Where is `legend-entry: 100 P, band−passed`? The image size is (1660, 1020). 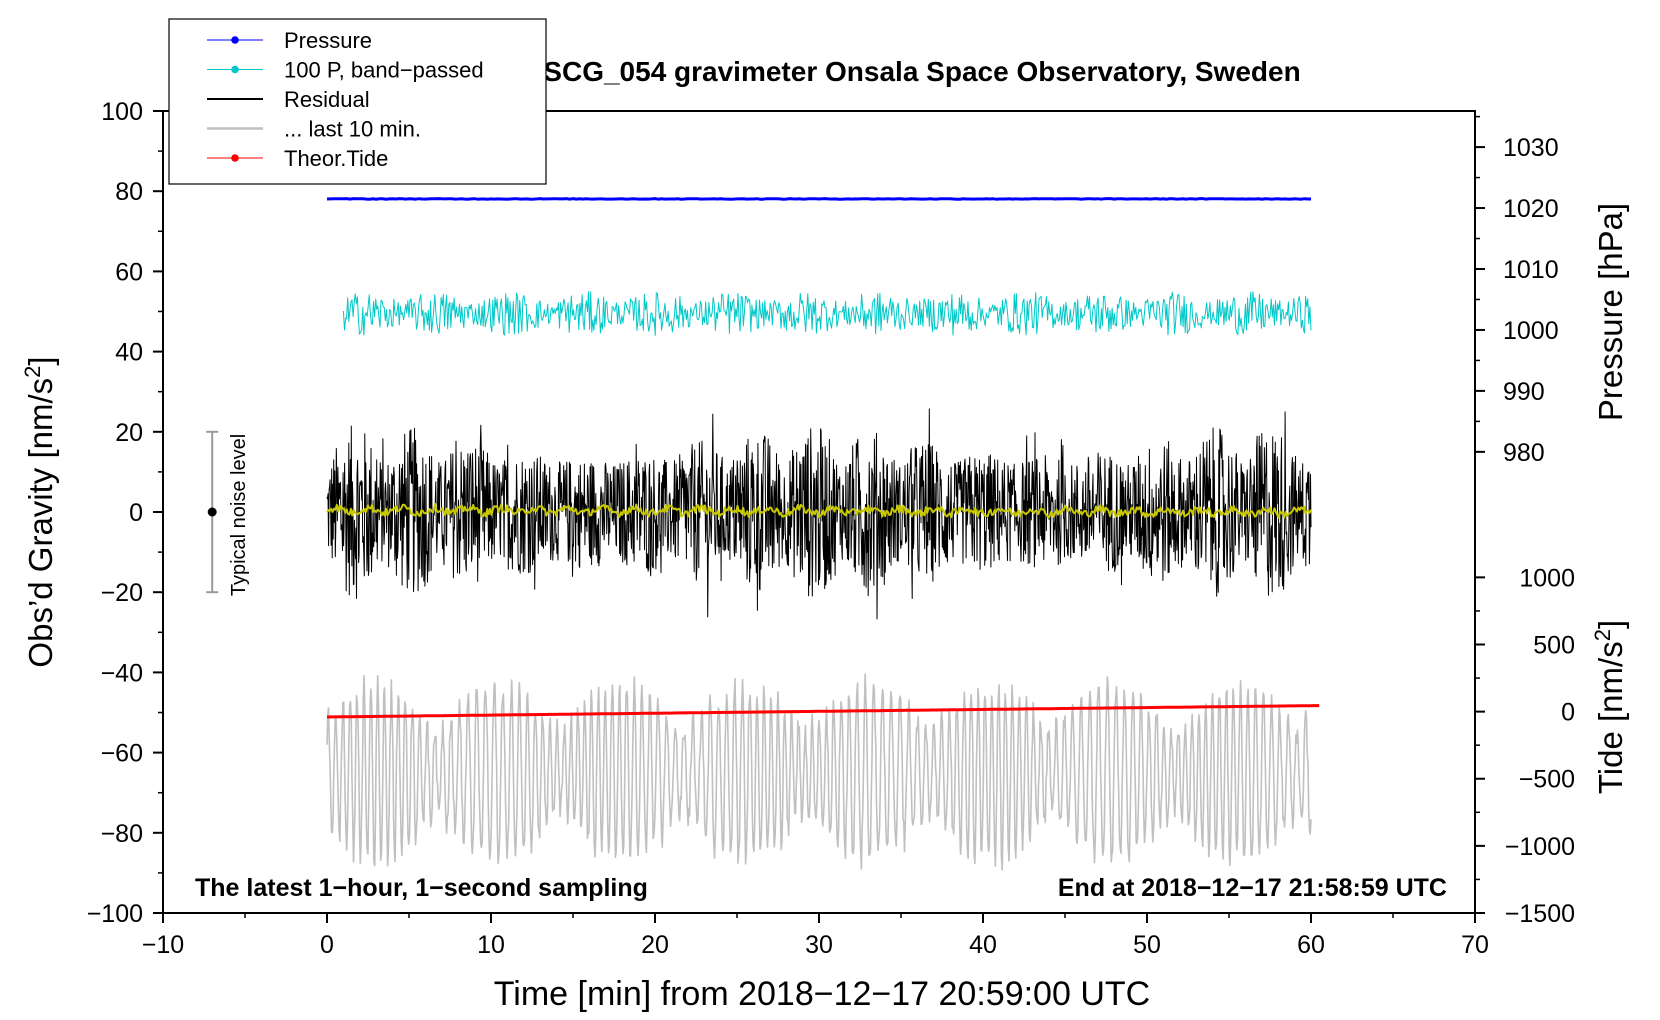
legend-entry: 100 P, band−passed is located at coordinates (345, 70).